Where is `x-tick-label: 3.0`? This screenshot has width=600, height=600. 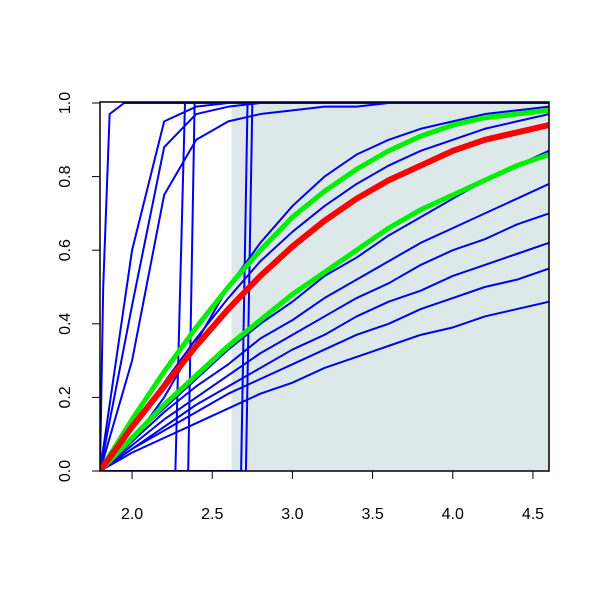
x-tick-label: 3.0 is located at coordinates (292, 514).